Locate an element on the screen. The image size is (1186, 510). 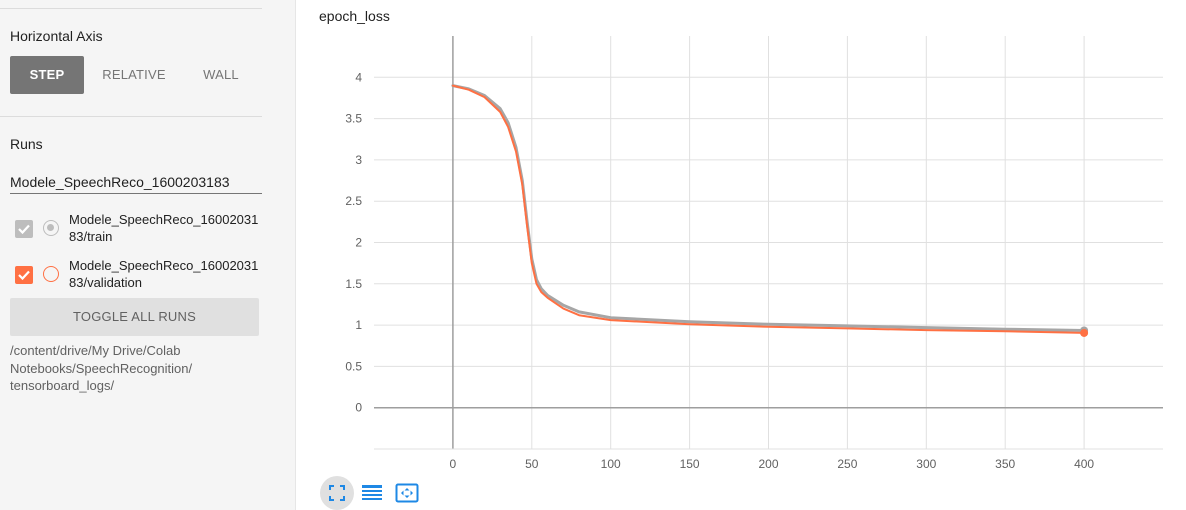
y-tick-label: 4 is located at coordinates (358, 77).